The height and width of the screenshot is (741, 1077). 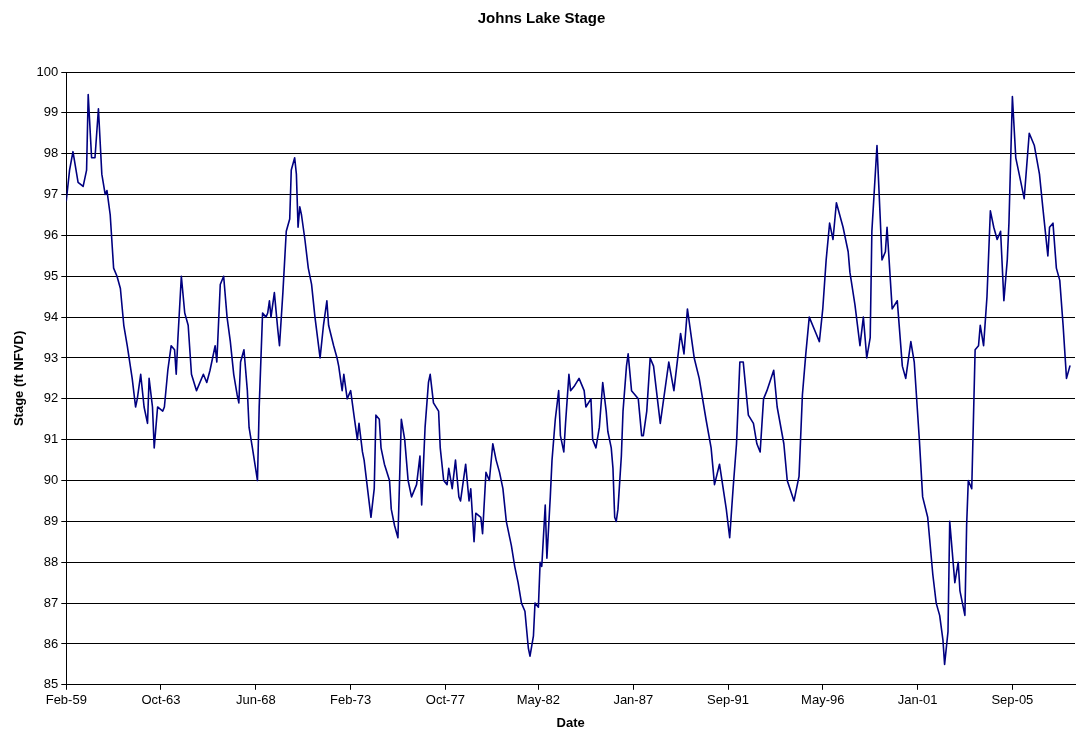 I want to click on x-tick-label: Oct-63, so click(x=161, y=700).